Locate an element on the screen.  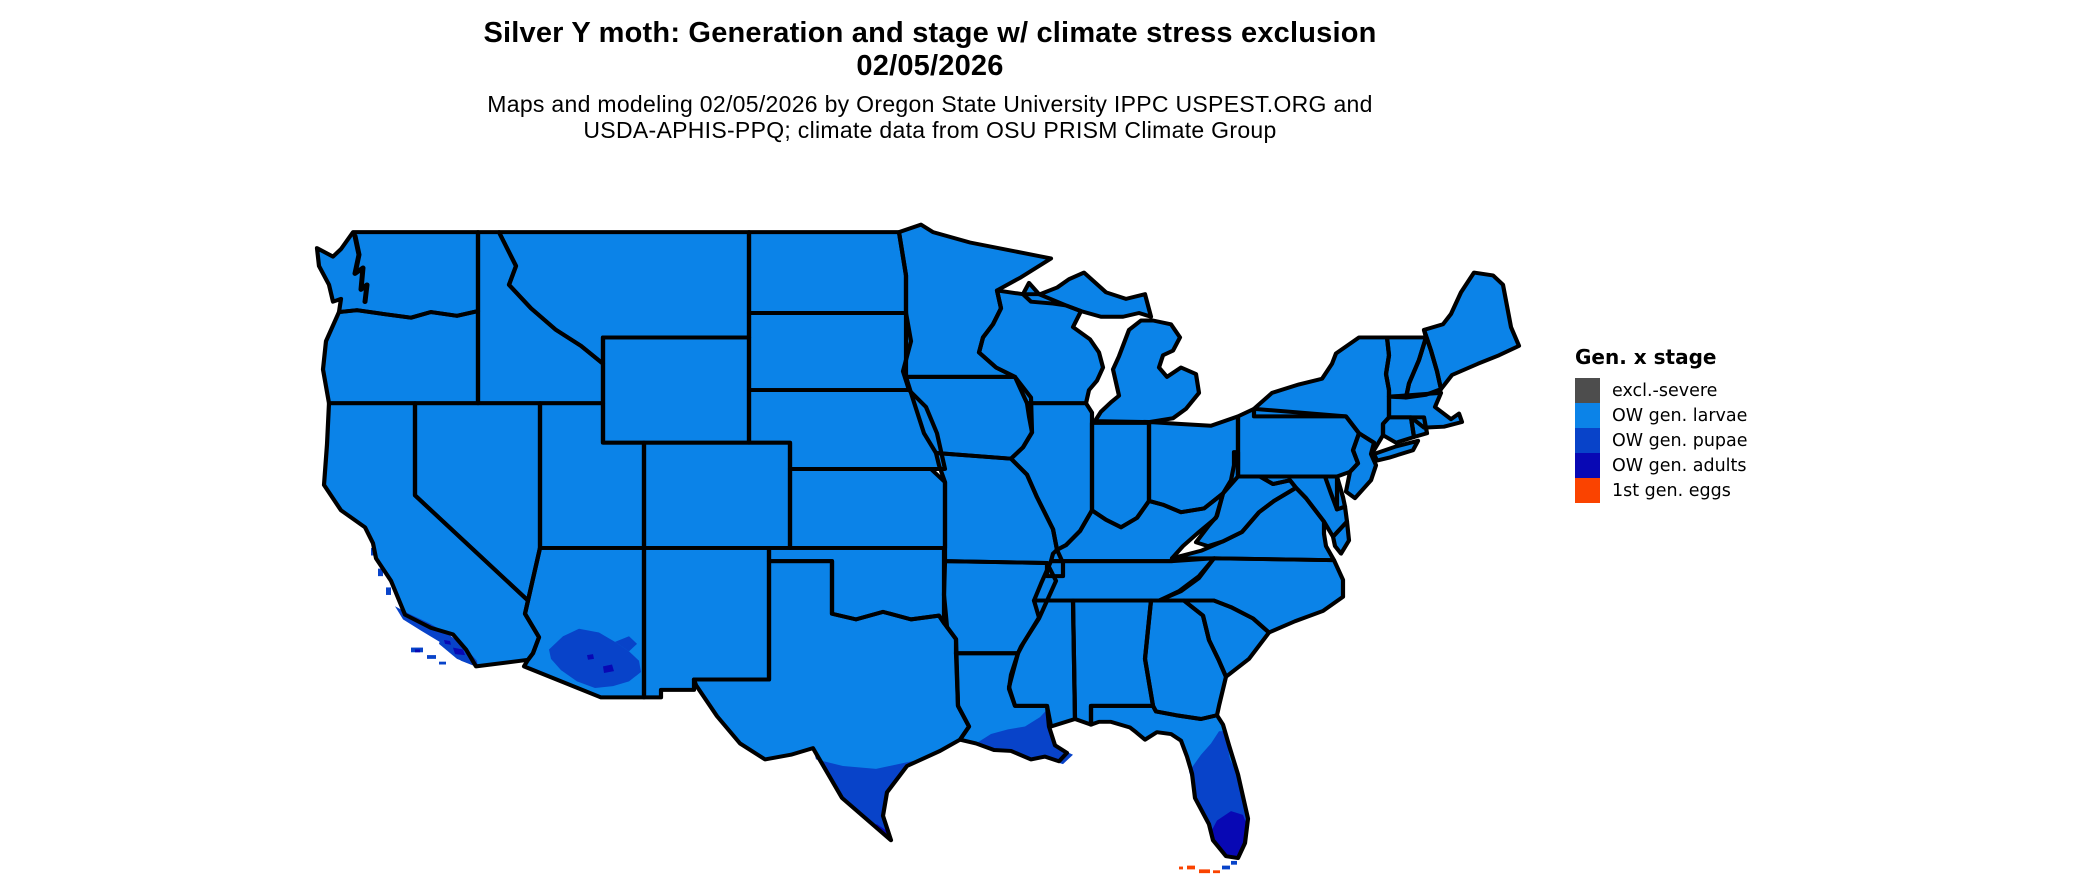
state-california is located at coordinates (431, 535).